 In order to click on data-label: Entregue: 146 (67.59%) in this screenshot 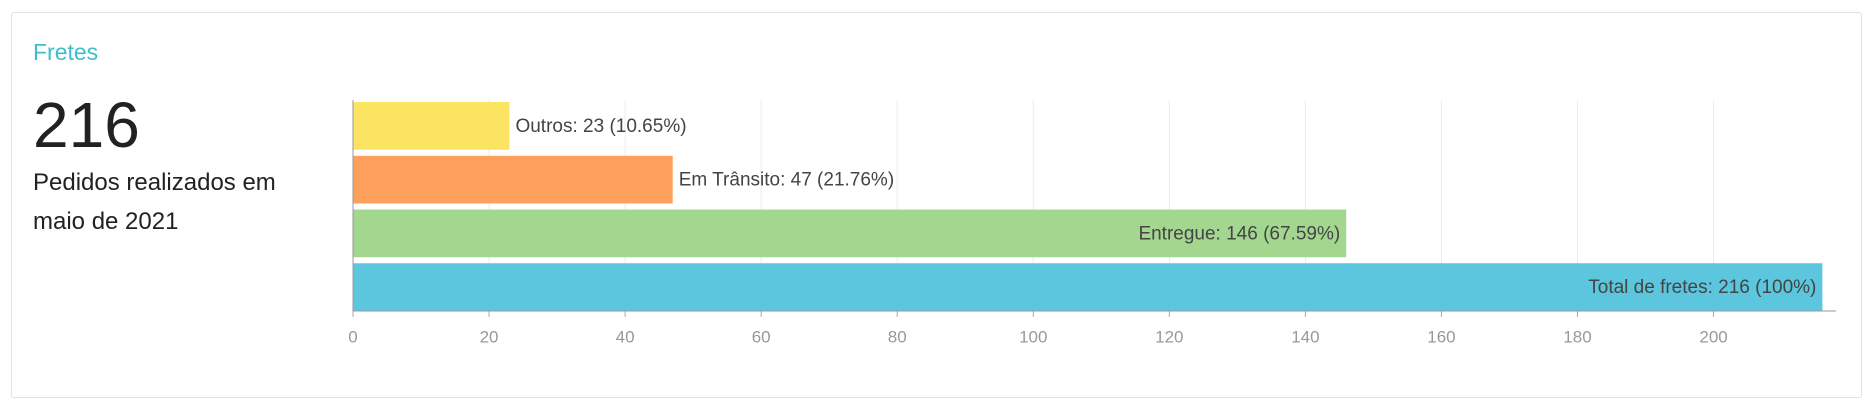, I will do `click(1239, 233)`.